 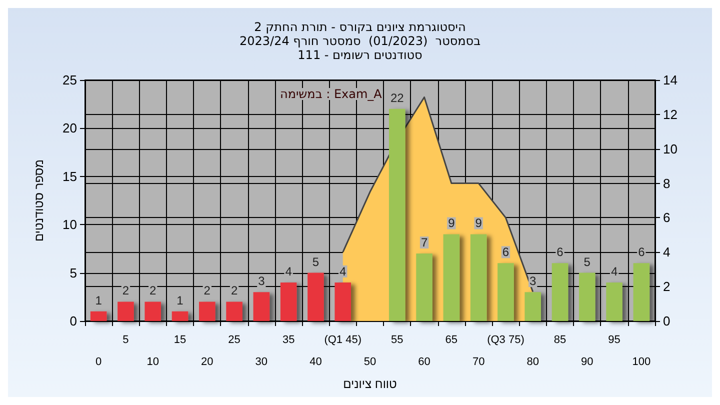 What do you see at coordinates (360, 27) in the screenshot?
I see `chart-title: היסטוגרמת ציונים בקורס - תורת החתק 2` at bounding box center [360, 27].